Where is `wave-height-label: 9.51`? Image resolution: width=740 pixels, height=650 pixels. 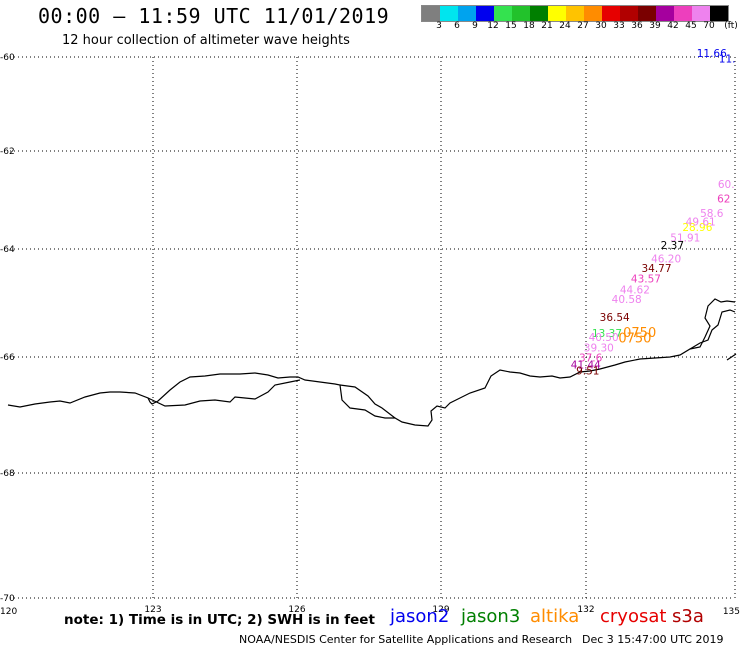
wave-height-label: 9.51 is located at coordinates (587, 371).